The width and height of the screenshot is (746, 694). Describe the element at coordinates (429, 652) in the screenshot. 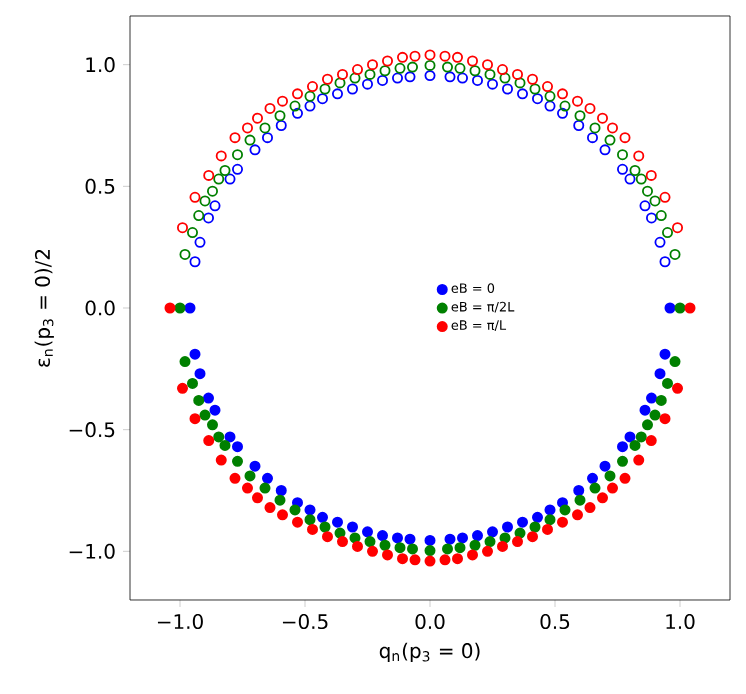

I see `x-axis-title: q$_{n}$(p$_{3}$ = 0)` at that location.